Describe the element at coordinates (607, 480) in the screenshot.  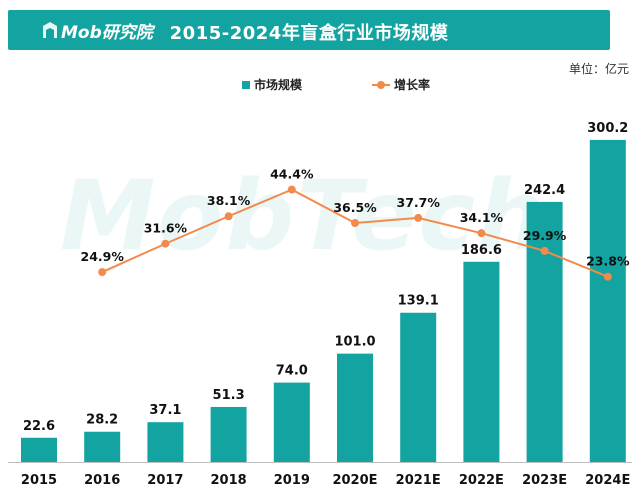
I see `x-tick-label: 2024E` at that location.